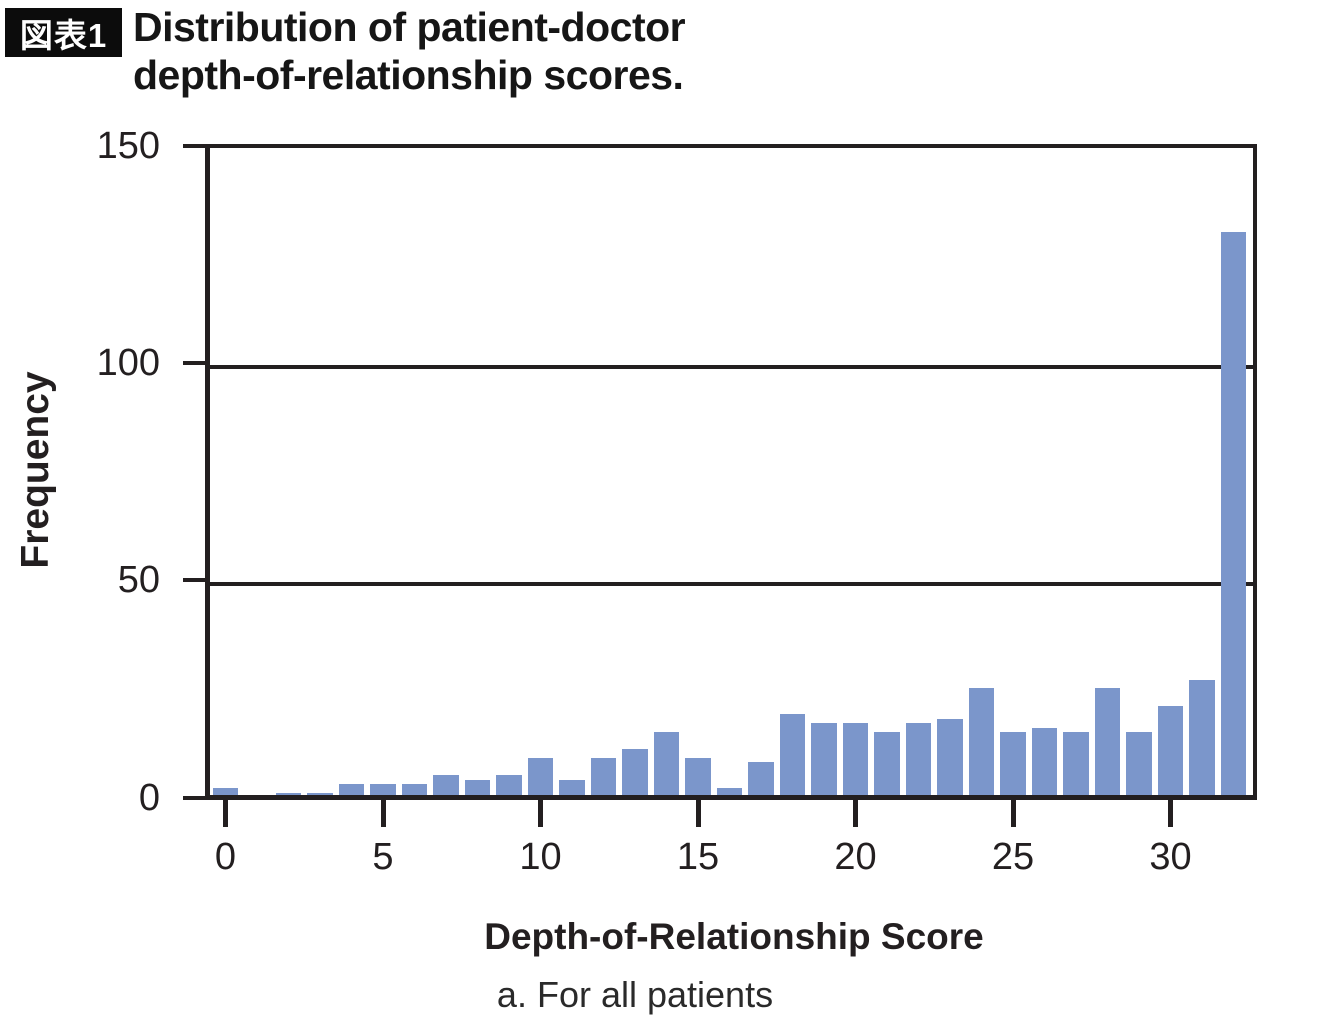 Image resolution: width=1340 pixels, height=1026 pixels. What do you see at coordinates (35, 470) in the screenshot?
I see `y-axis-title: Frequency` at bounding box center [35, 470].